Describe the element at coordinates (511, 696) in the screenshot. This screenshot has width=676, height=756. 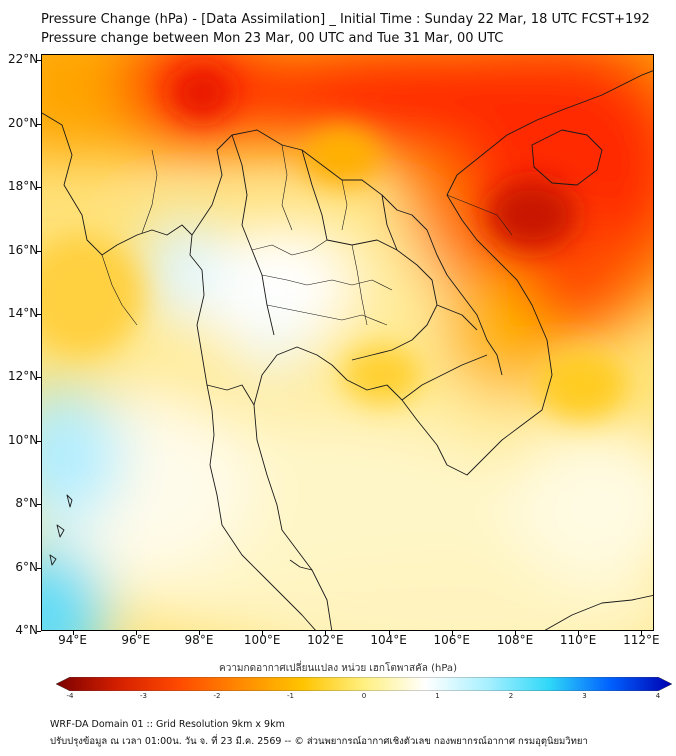
I see `colorbar-tick-label: 2` at that location.